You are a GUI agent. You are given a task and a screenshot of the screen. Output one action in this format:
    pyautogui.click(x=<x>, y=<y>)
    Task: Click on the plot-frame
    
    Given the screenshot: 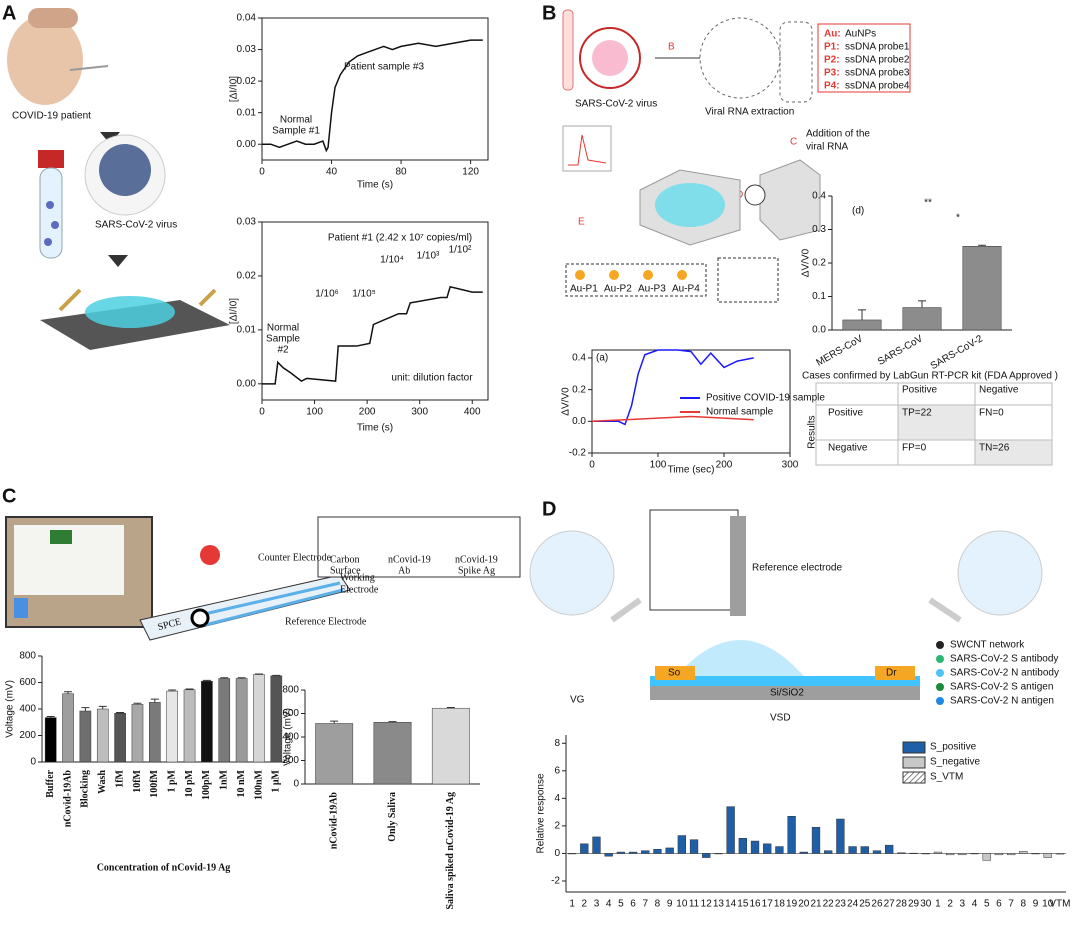 What is the action you would take?
    pyautogui.click(x=375, y=311)
    